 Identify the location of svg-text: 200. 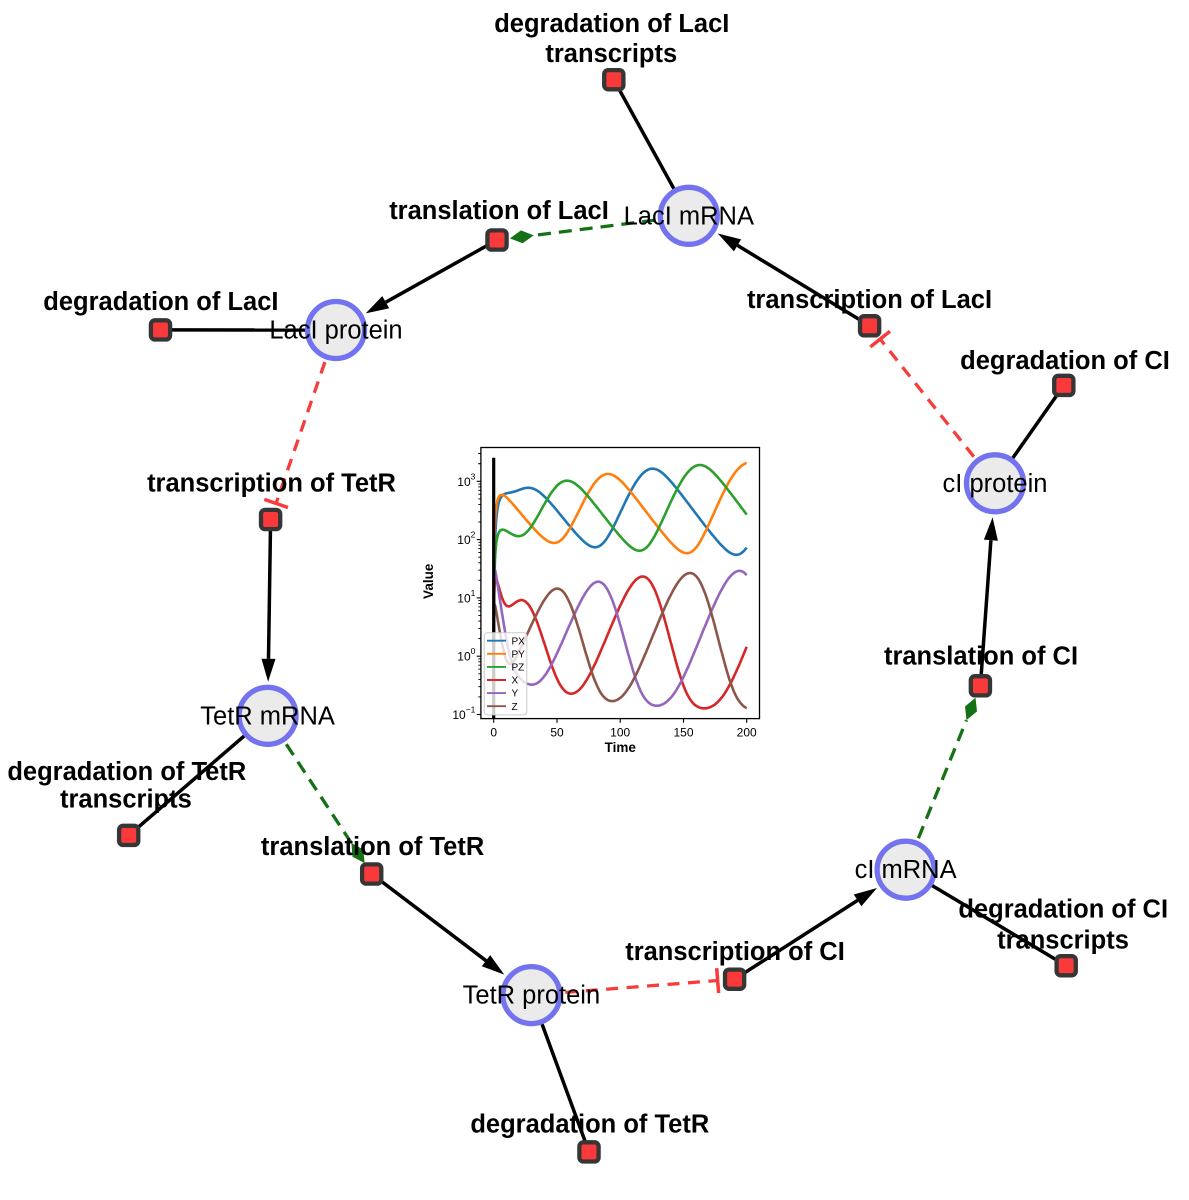
(747, 733).